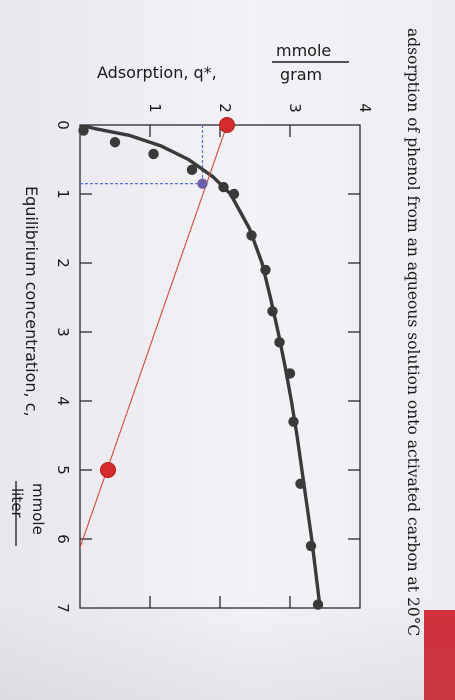 The width and height of the screenshot is (455, 700). Describe the element at coordinates (303, 50) in the screenshot. I see `y-axis-unit-numerator: mmole` at that location.